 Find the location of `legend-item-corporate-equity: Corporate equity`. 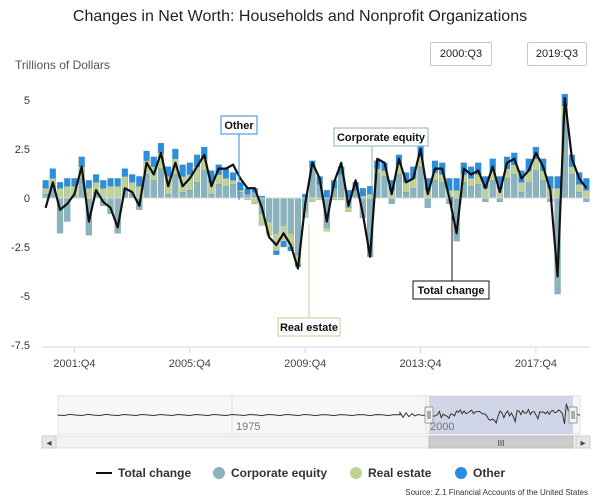

legend-item-corporate-equity: Corporate equity is located at coordinates (270, 473).